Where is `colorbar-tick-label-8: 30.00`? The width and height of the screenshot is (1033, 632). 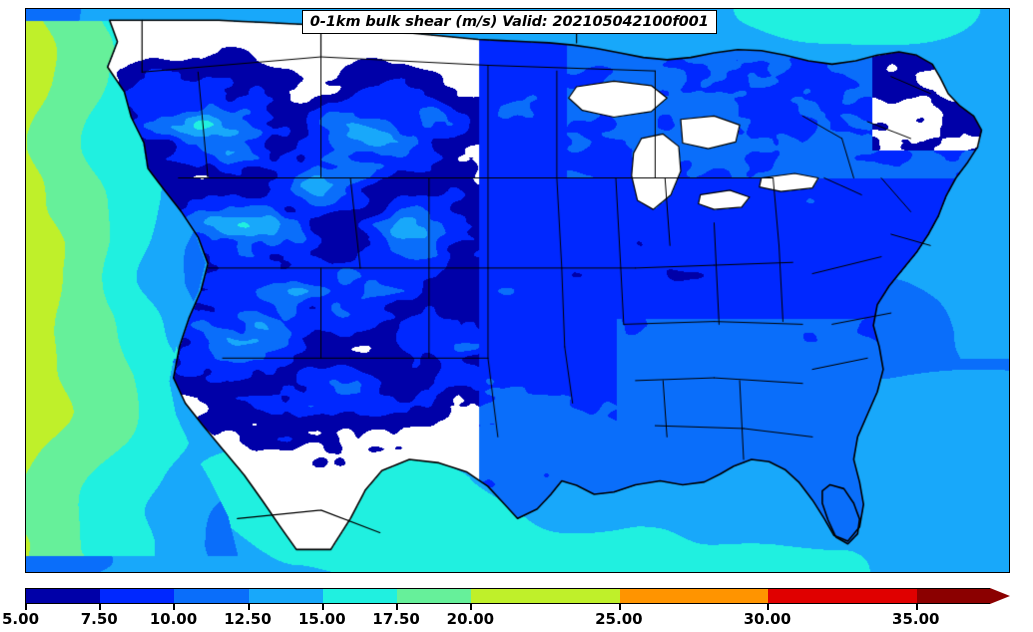
colorbar-tick-label-8: 30.00 is located at coordinates (767, 619).